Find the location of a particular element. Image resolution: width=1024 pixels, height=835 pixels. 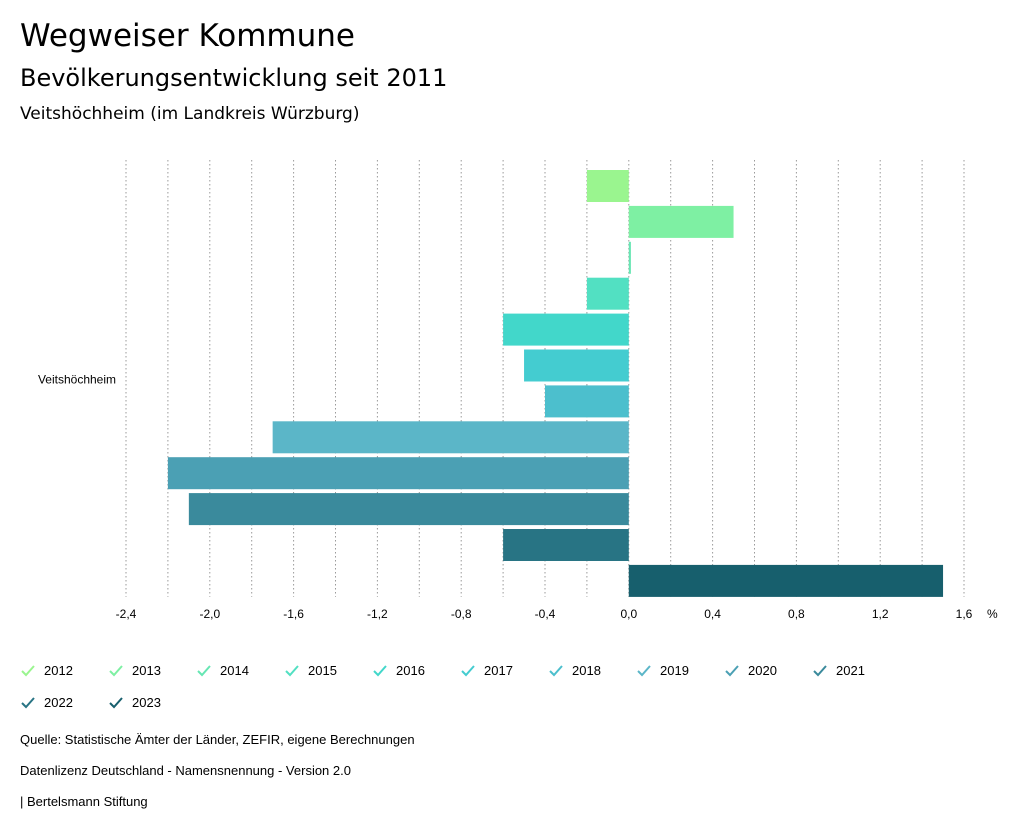

legend-item-2017: 2017 is located at coordinates (486, 670).